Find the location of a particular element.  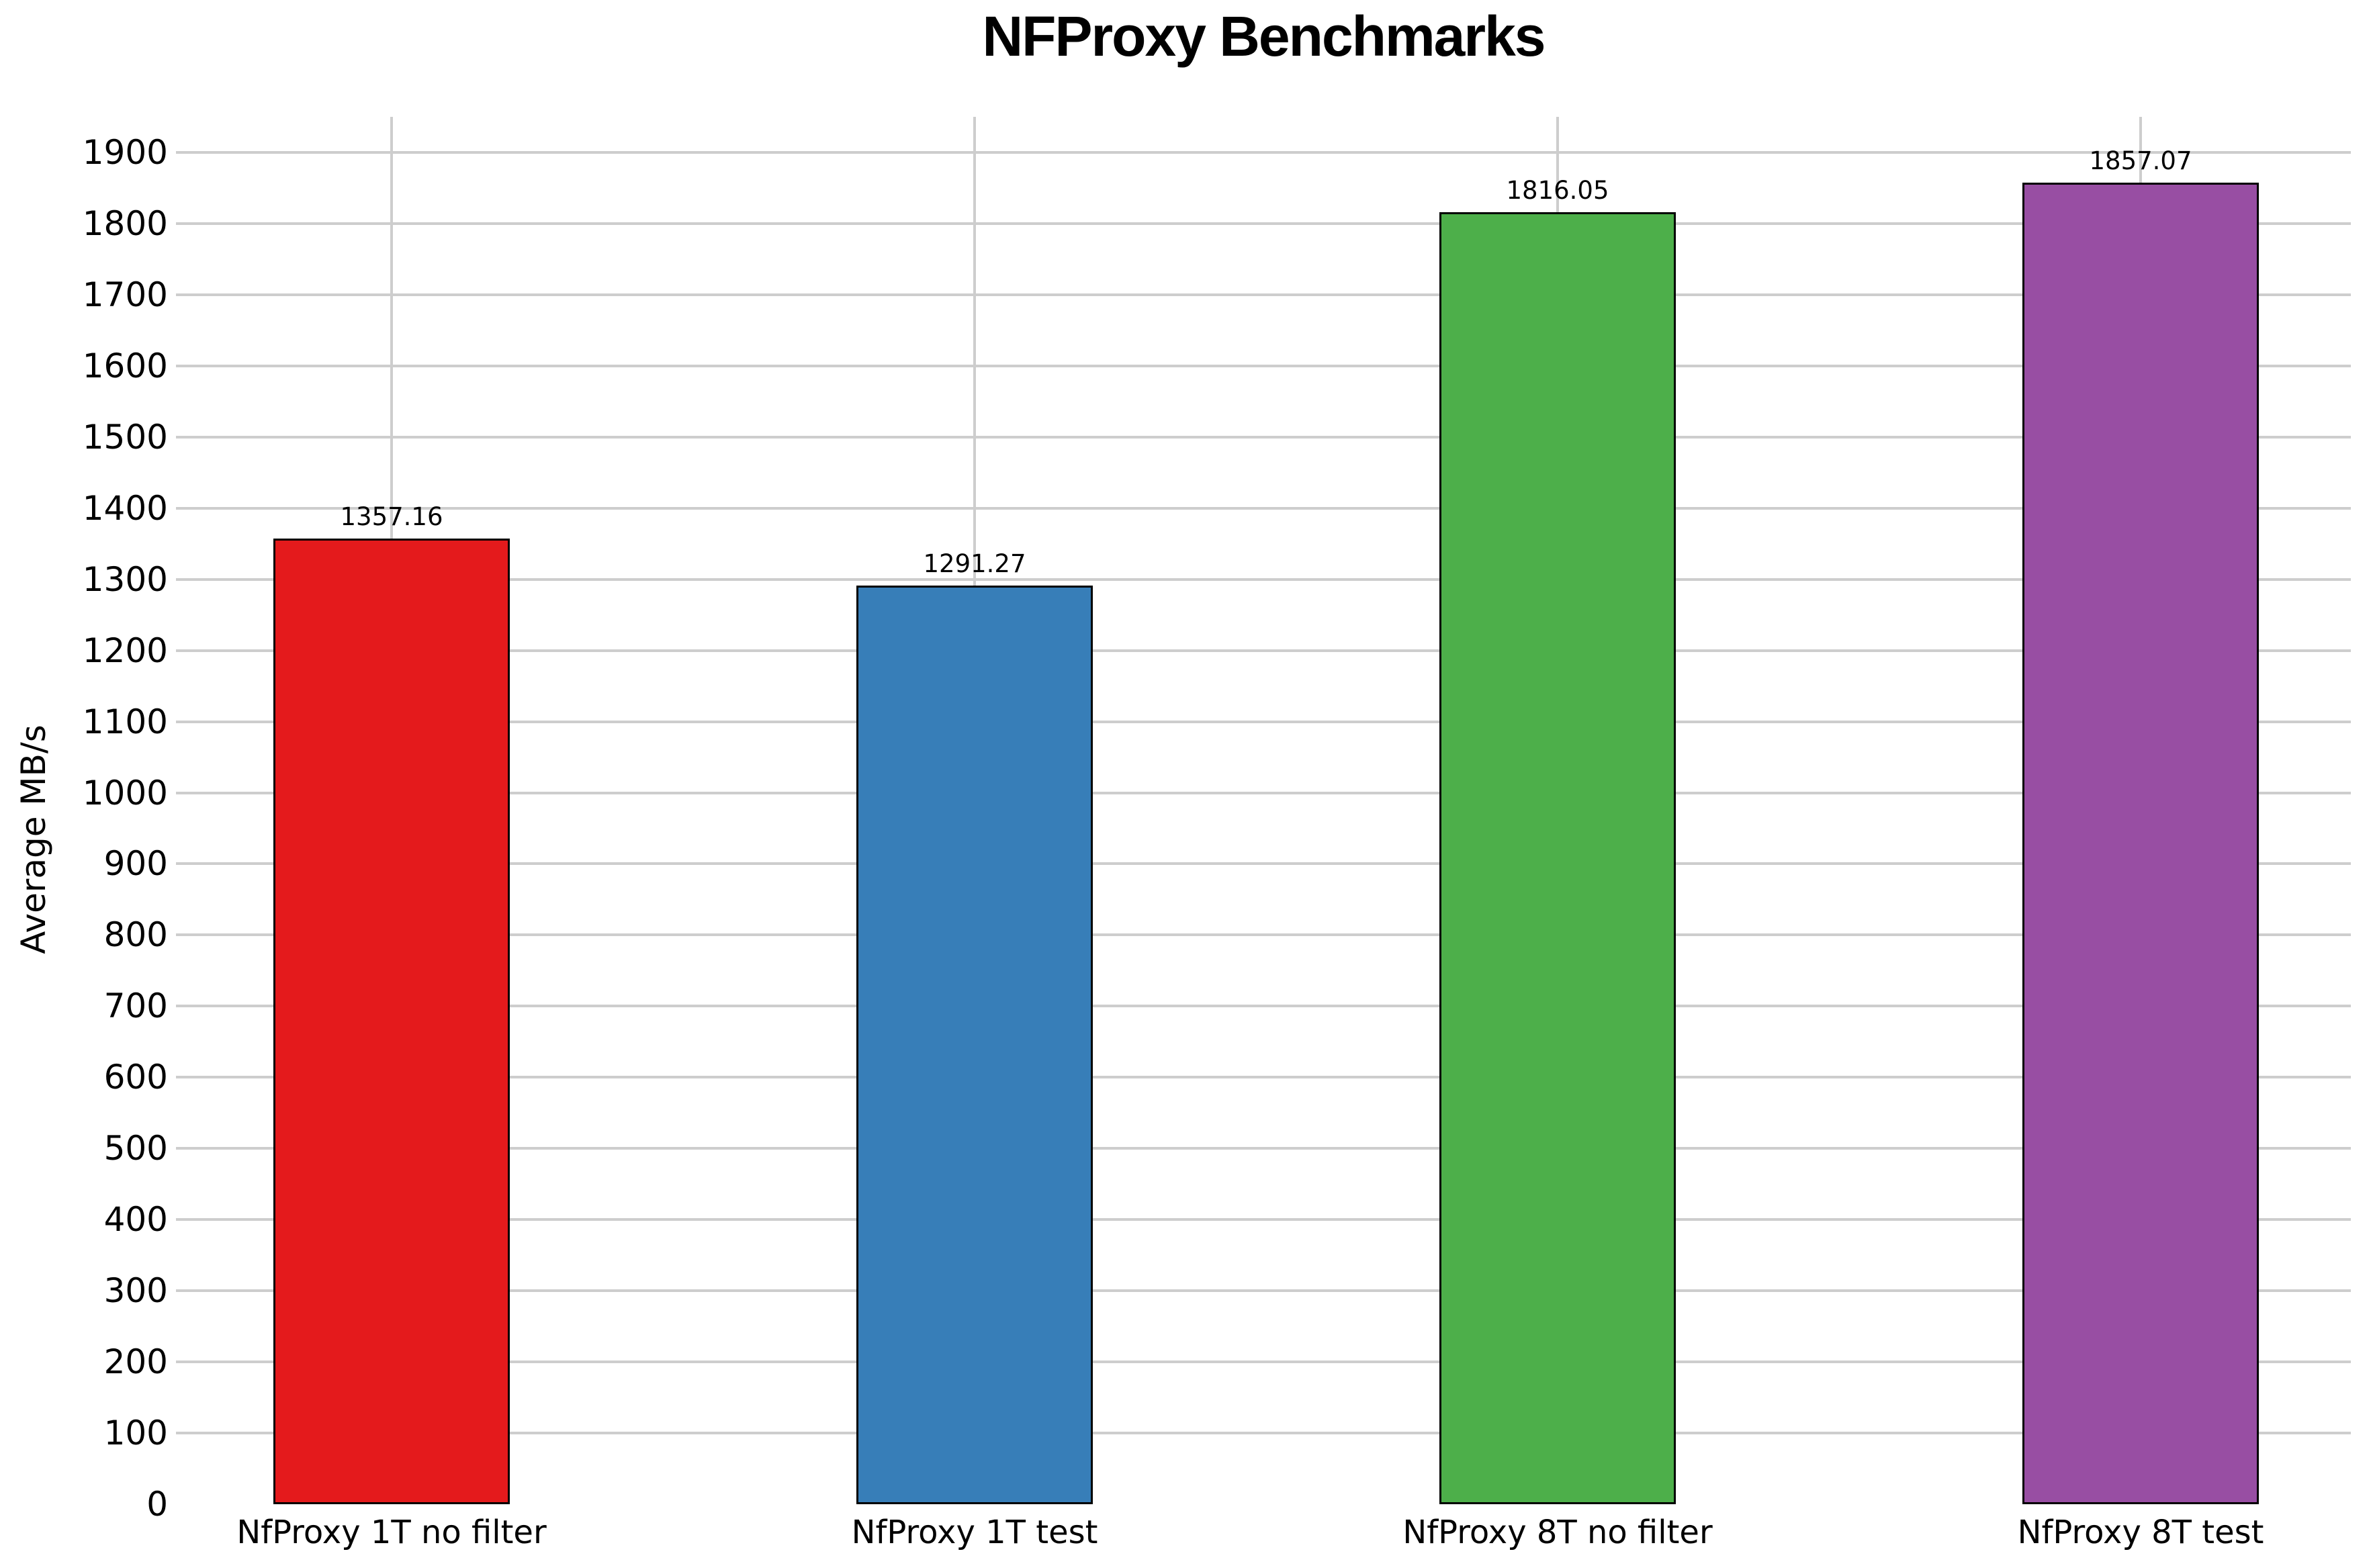

x-tick-label: NfProxy 8T test is located at coordinates (2140, 1532).